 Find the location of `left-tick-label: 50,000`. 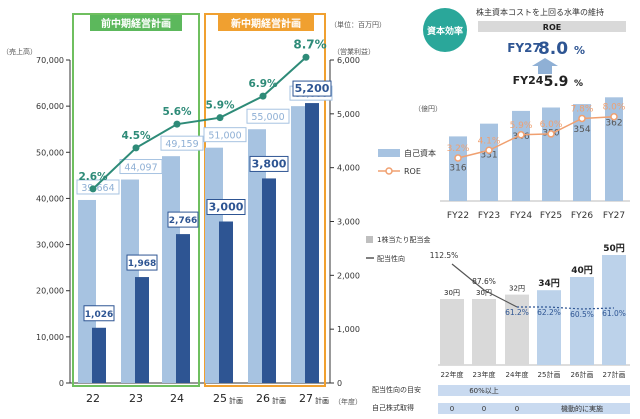

left-tick-label: 50,000 is located at coordinates (50, 152).